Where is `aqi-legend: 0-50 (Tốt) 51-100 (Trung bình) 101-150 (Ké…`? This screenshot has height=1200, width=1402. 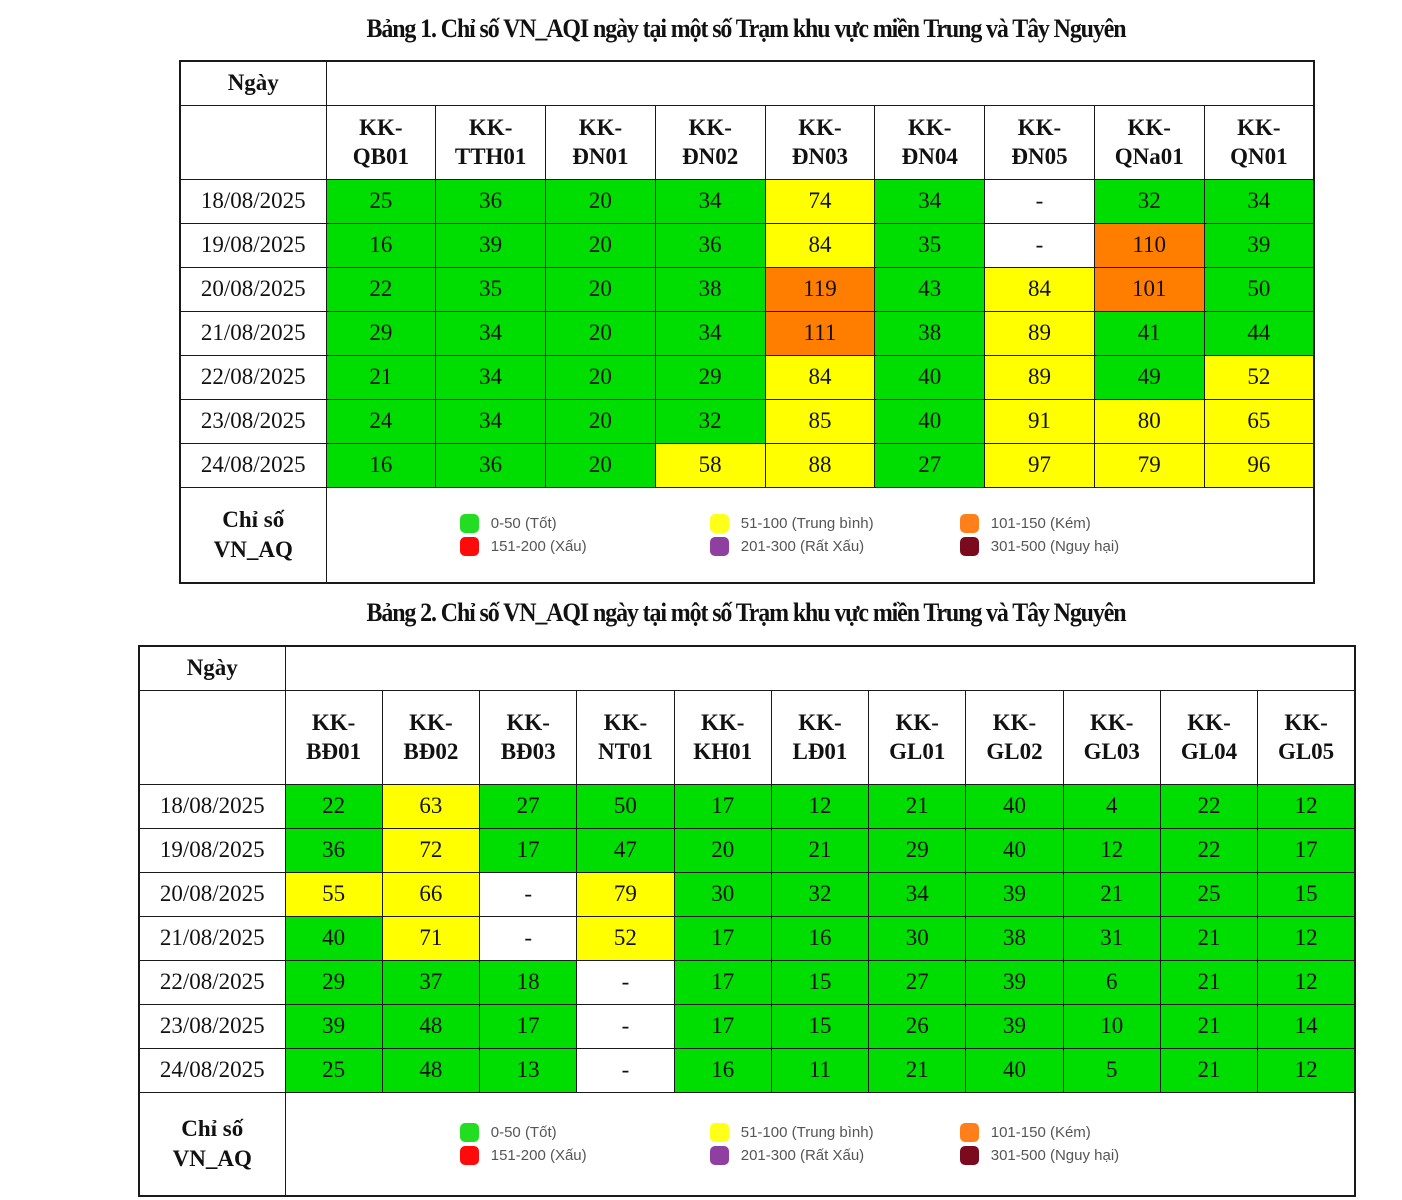
aqi-legend: 0-50 (Tốt) 51-100 (Trung bình) 101-150 (Ké… is located at coordinates (820, 534).